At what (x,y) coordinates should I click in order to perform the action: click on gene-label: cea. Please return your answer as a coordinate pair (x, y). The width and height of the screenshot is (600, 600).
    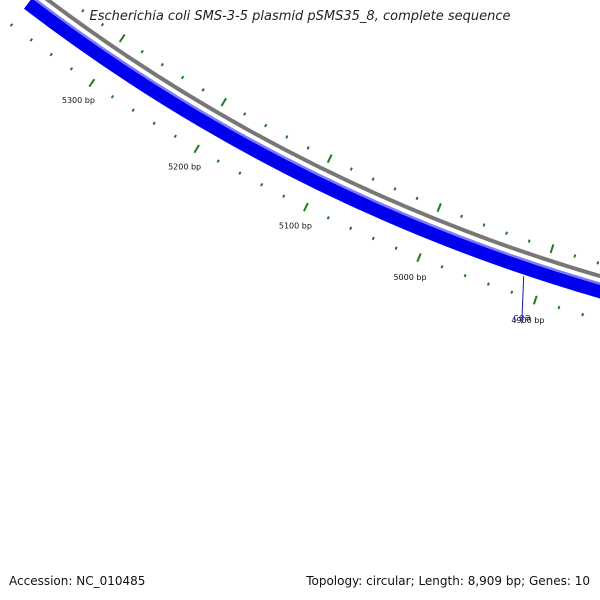
    Looking at the image, I should click on (522, 318).